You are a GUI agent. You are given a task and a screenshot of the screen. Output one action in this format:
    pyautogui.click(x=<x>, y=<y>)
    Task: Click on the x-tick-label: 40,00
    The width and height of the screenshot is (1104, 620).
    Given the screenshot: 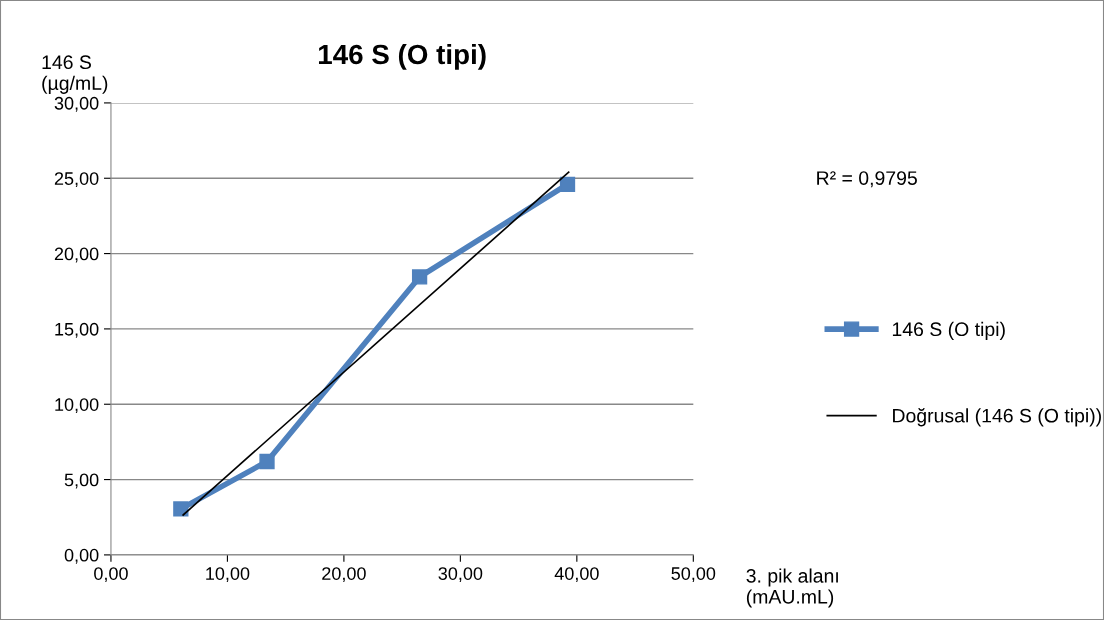 What is the action you would take?
    pyautogui.click(x=576, y=575)
    